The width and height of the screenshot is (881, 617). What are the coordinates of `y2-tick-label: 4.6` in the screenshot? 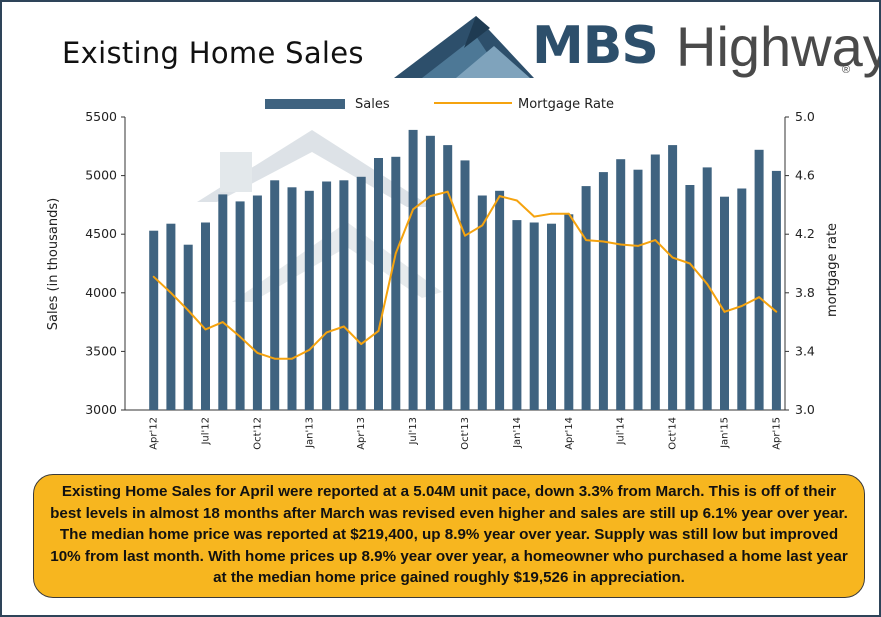 It's located at (805, 175).